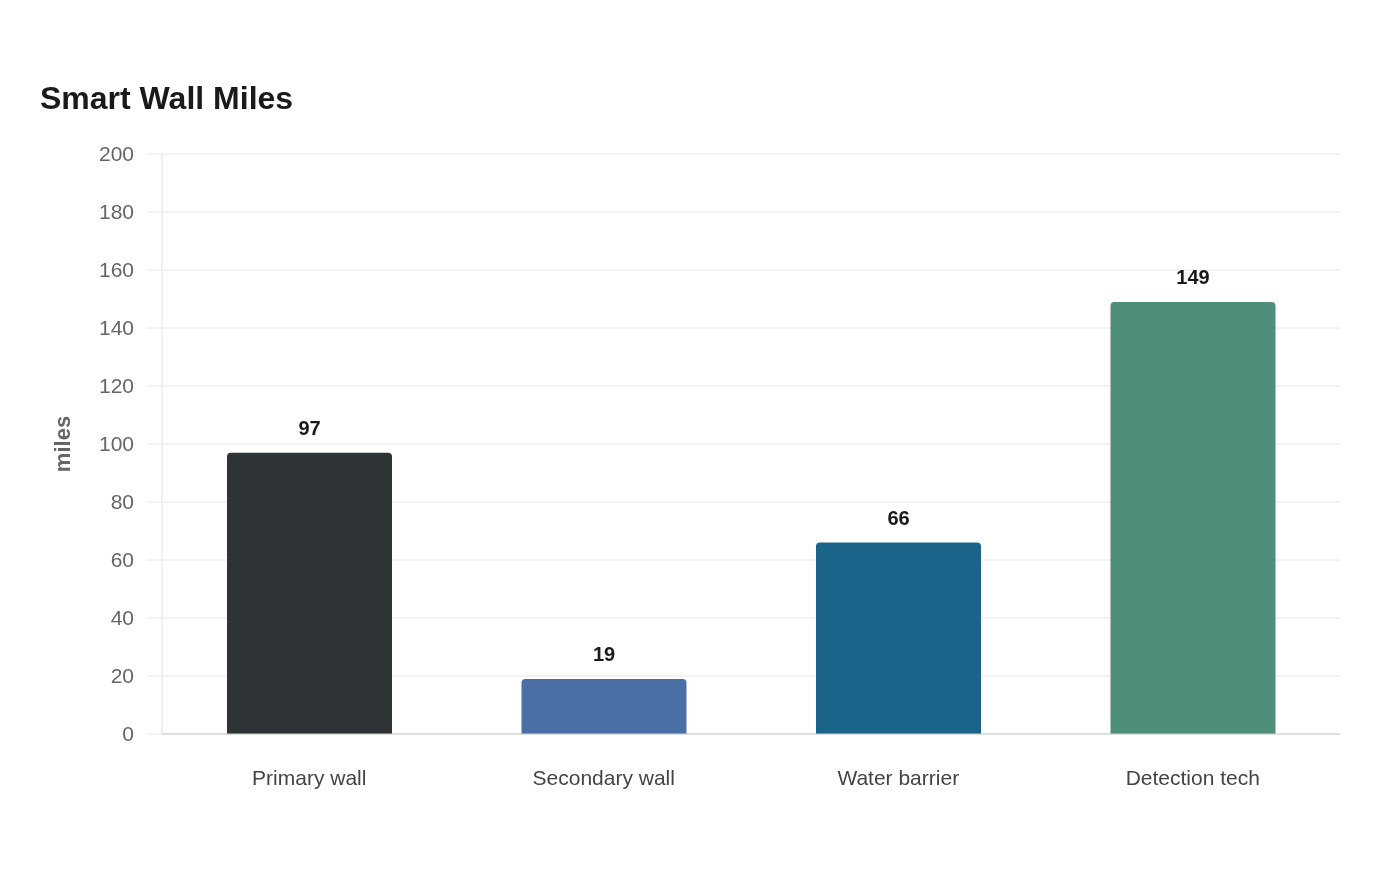 This screenshot has height=880, width=1400. Describe the element at coordinates (122, 502) in the screenshot. I see `y-tick-label: 80` at that location.